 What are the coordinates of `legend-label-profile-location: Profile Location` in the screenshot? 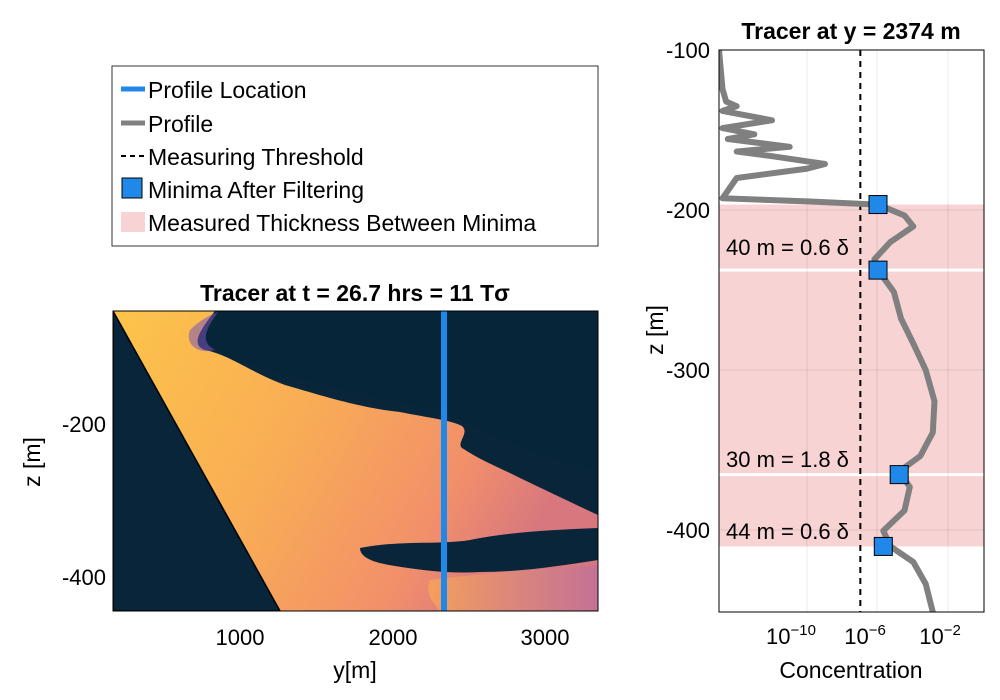 It's located at (227, 90).